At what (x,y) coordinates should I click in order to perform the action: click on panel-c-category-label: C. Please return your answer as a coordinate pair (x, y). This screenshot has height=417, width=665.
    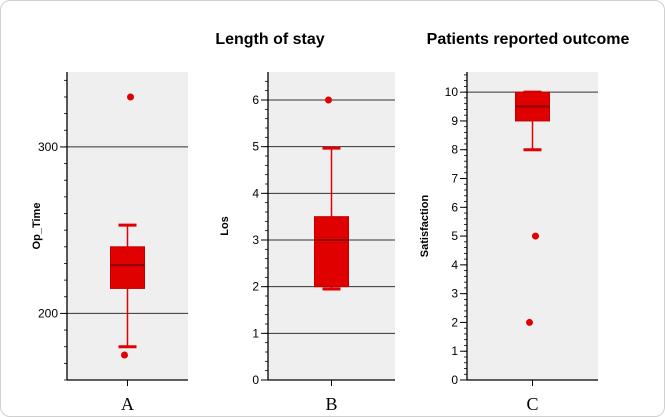
    Looking at the image, I should click on (532, 404).